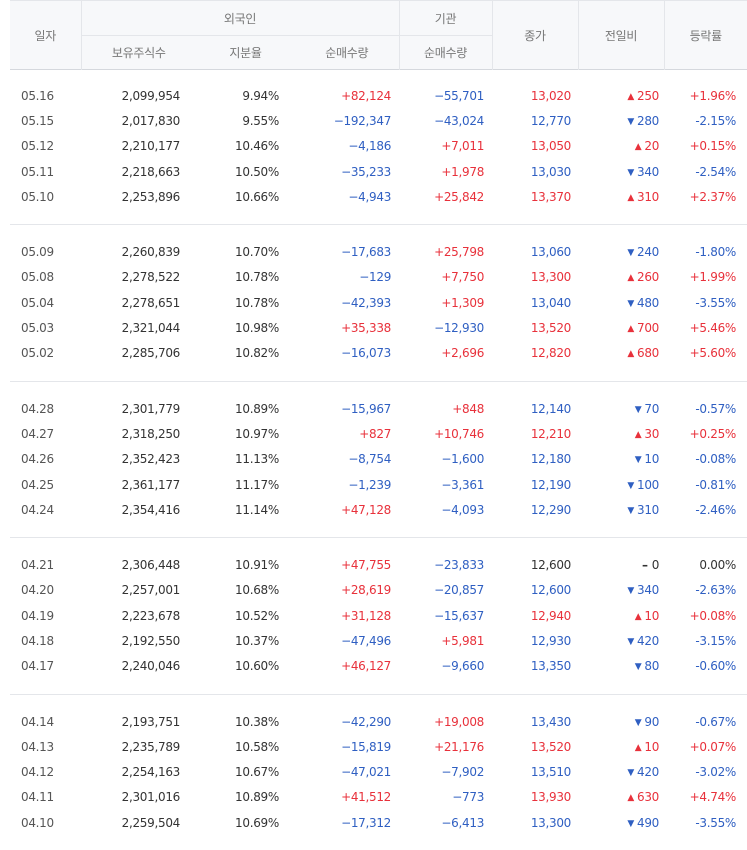 The width and height of the screenshot is (747, 850). I want to click on row-close: 13,520, so click(535, 327).